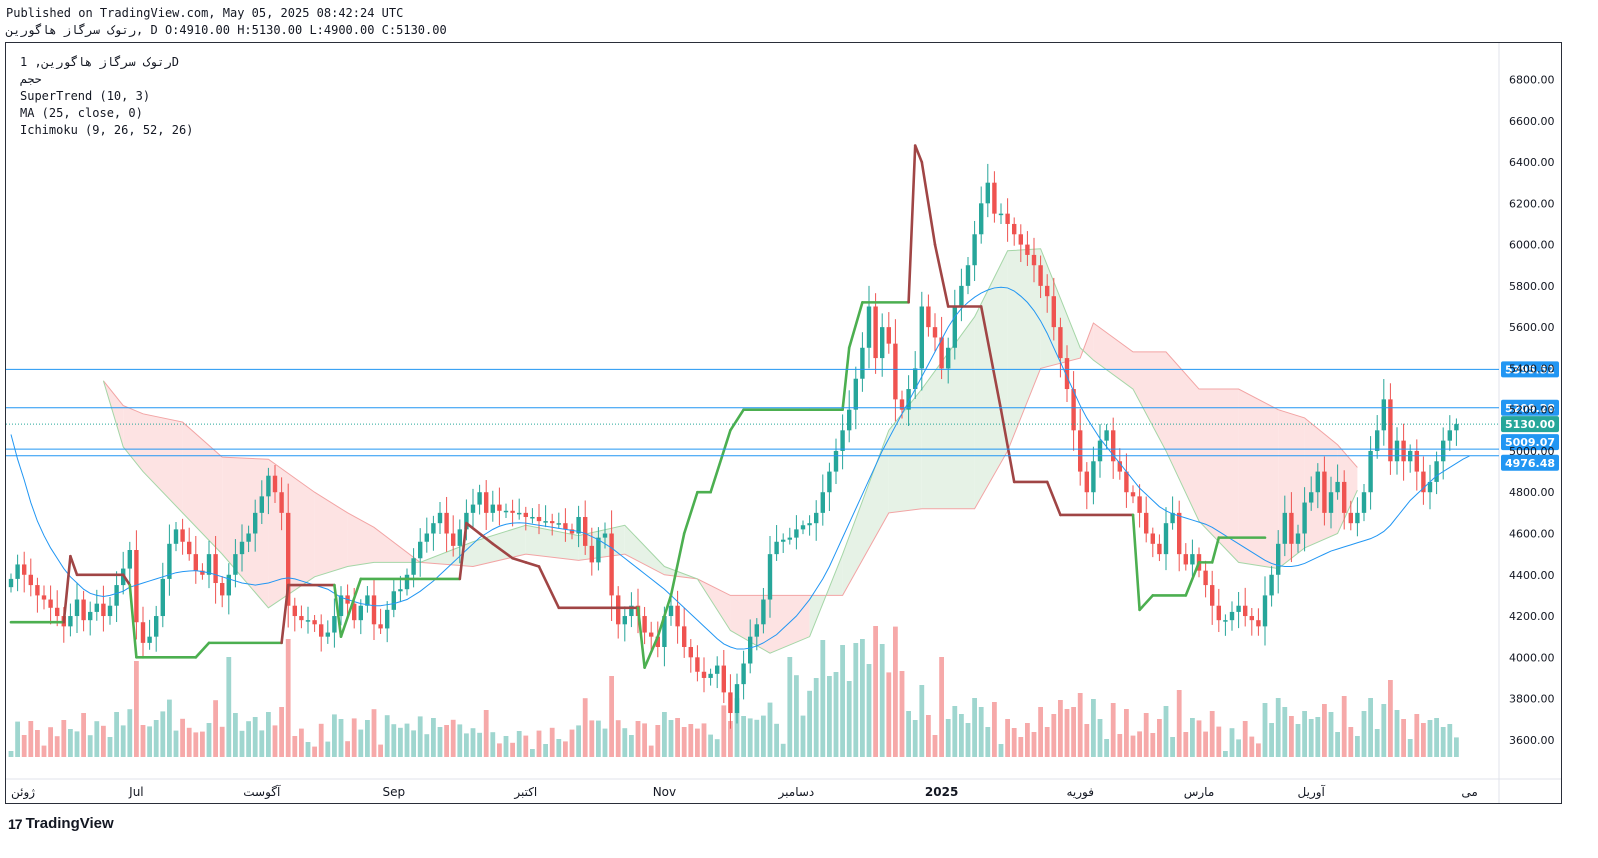 This screenshot has height=858, width=1598. What do you see at coordinates (1530, 442) in the screenshot?
I see `price-line-label: 5009.07` at bounding box center [1530, 442].